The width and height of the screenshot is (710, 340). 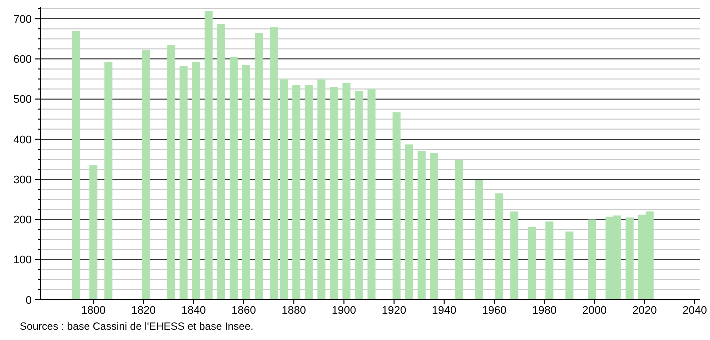 I want to click on y-tick-label: 700, so click(x=23, y=20).